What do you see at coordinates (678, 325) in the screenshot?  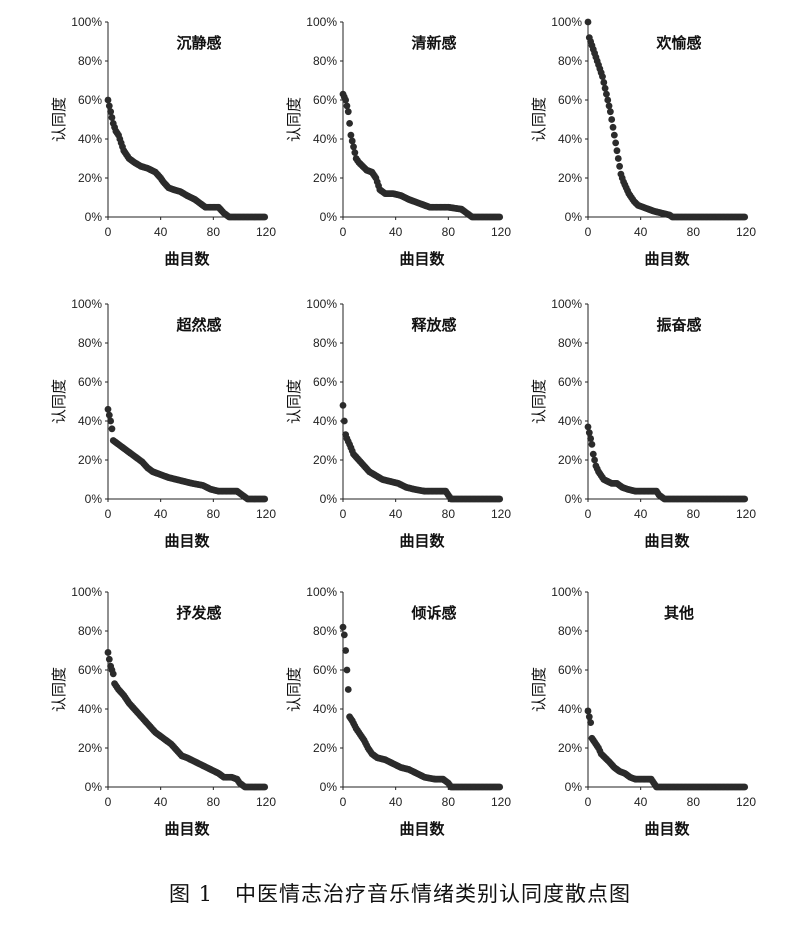 I see `chart-title: 振奋感` at bounding box center [678, 325].